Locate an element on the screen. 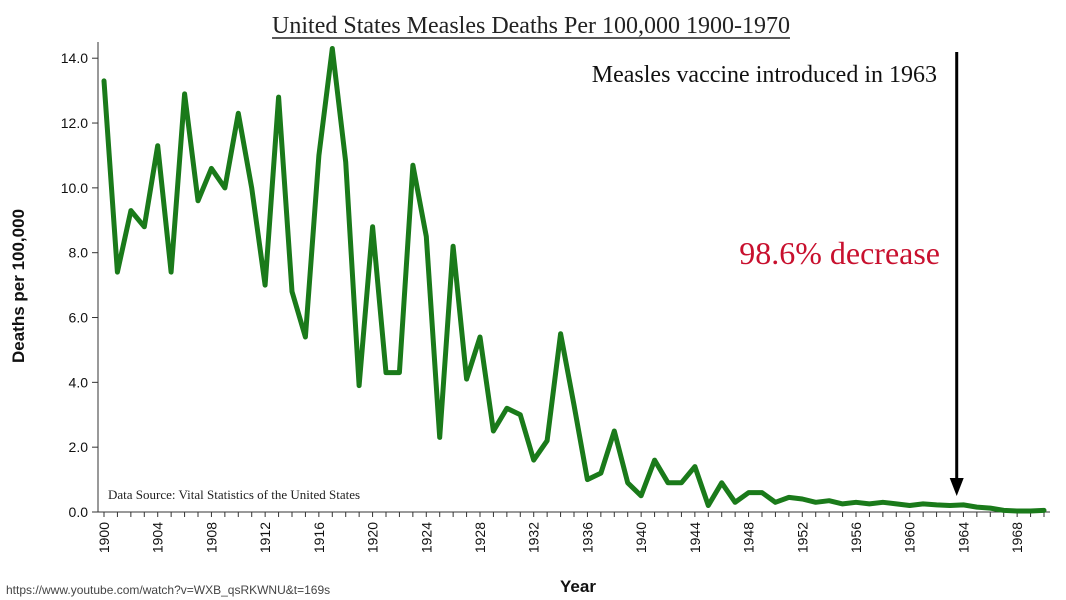  vaccine-annotation: Measles vaccine introduced in 1963 is located at coordinates (764, 75).